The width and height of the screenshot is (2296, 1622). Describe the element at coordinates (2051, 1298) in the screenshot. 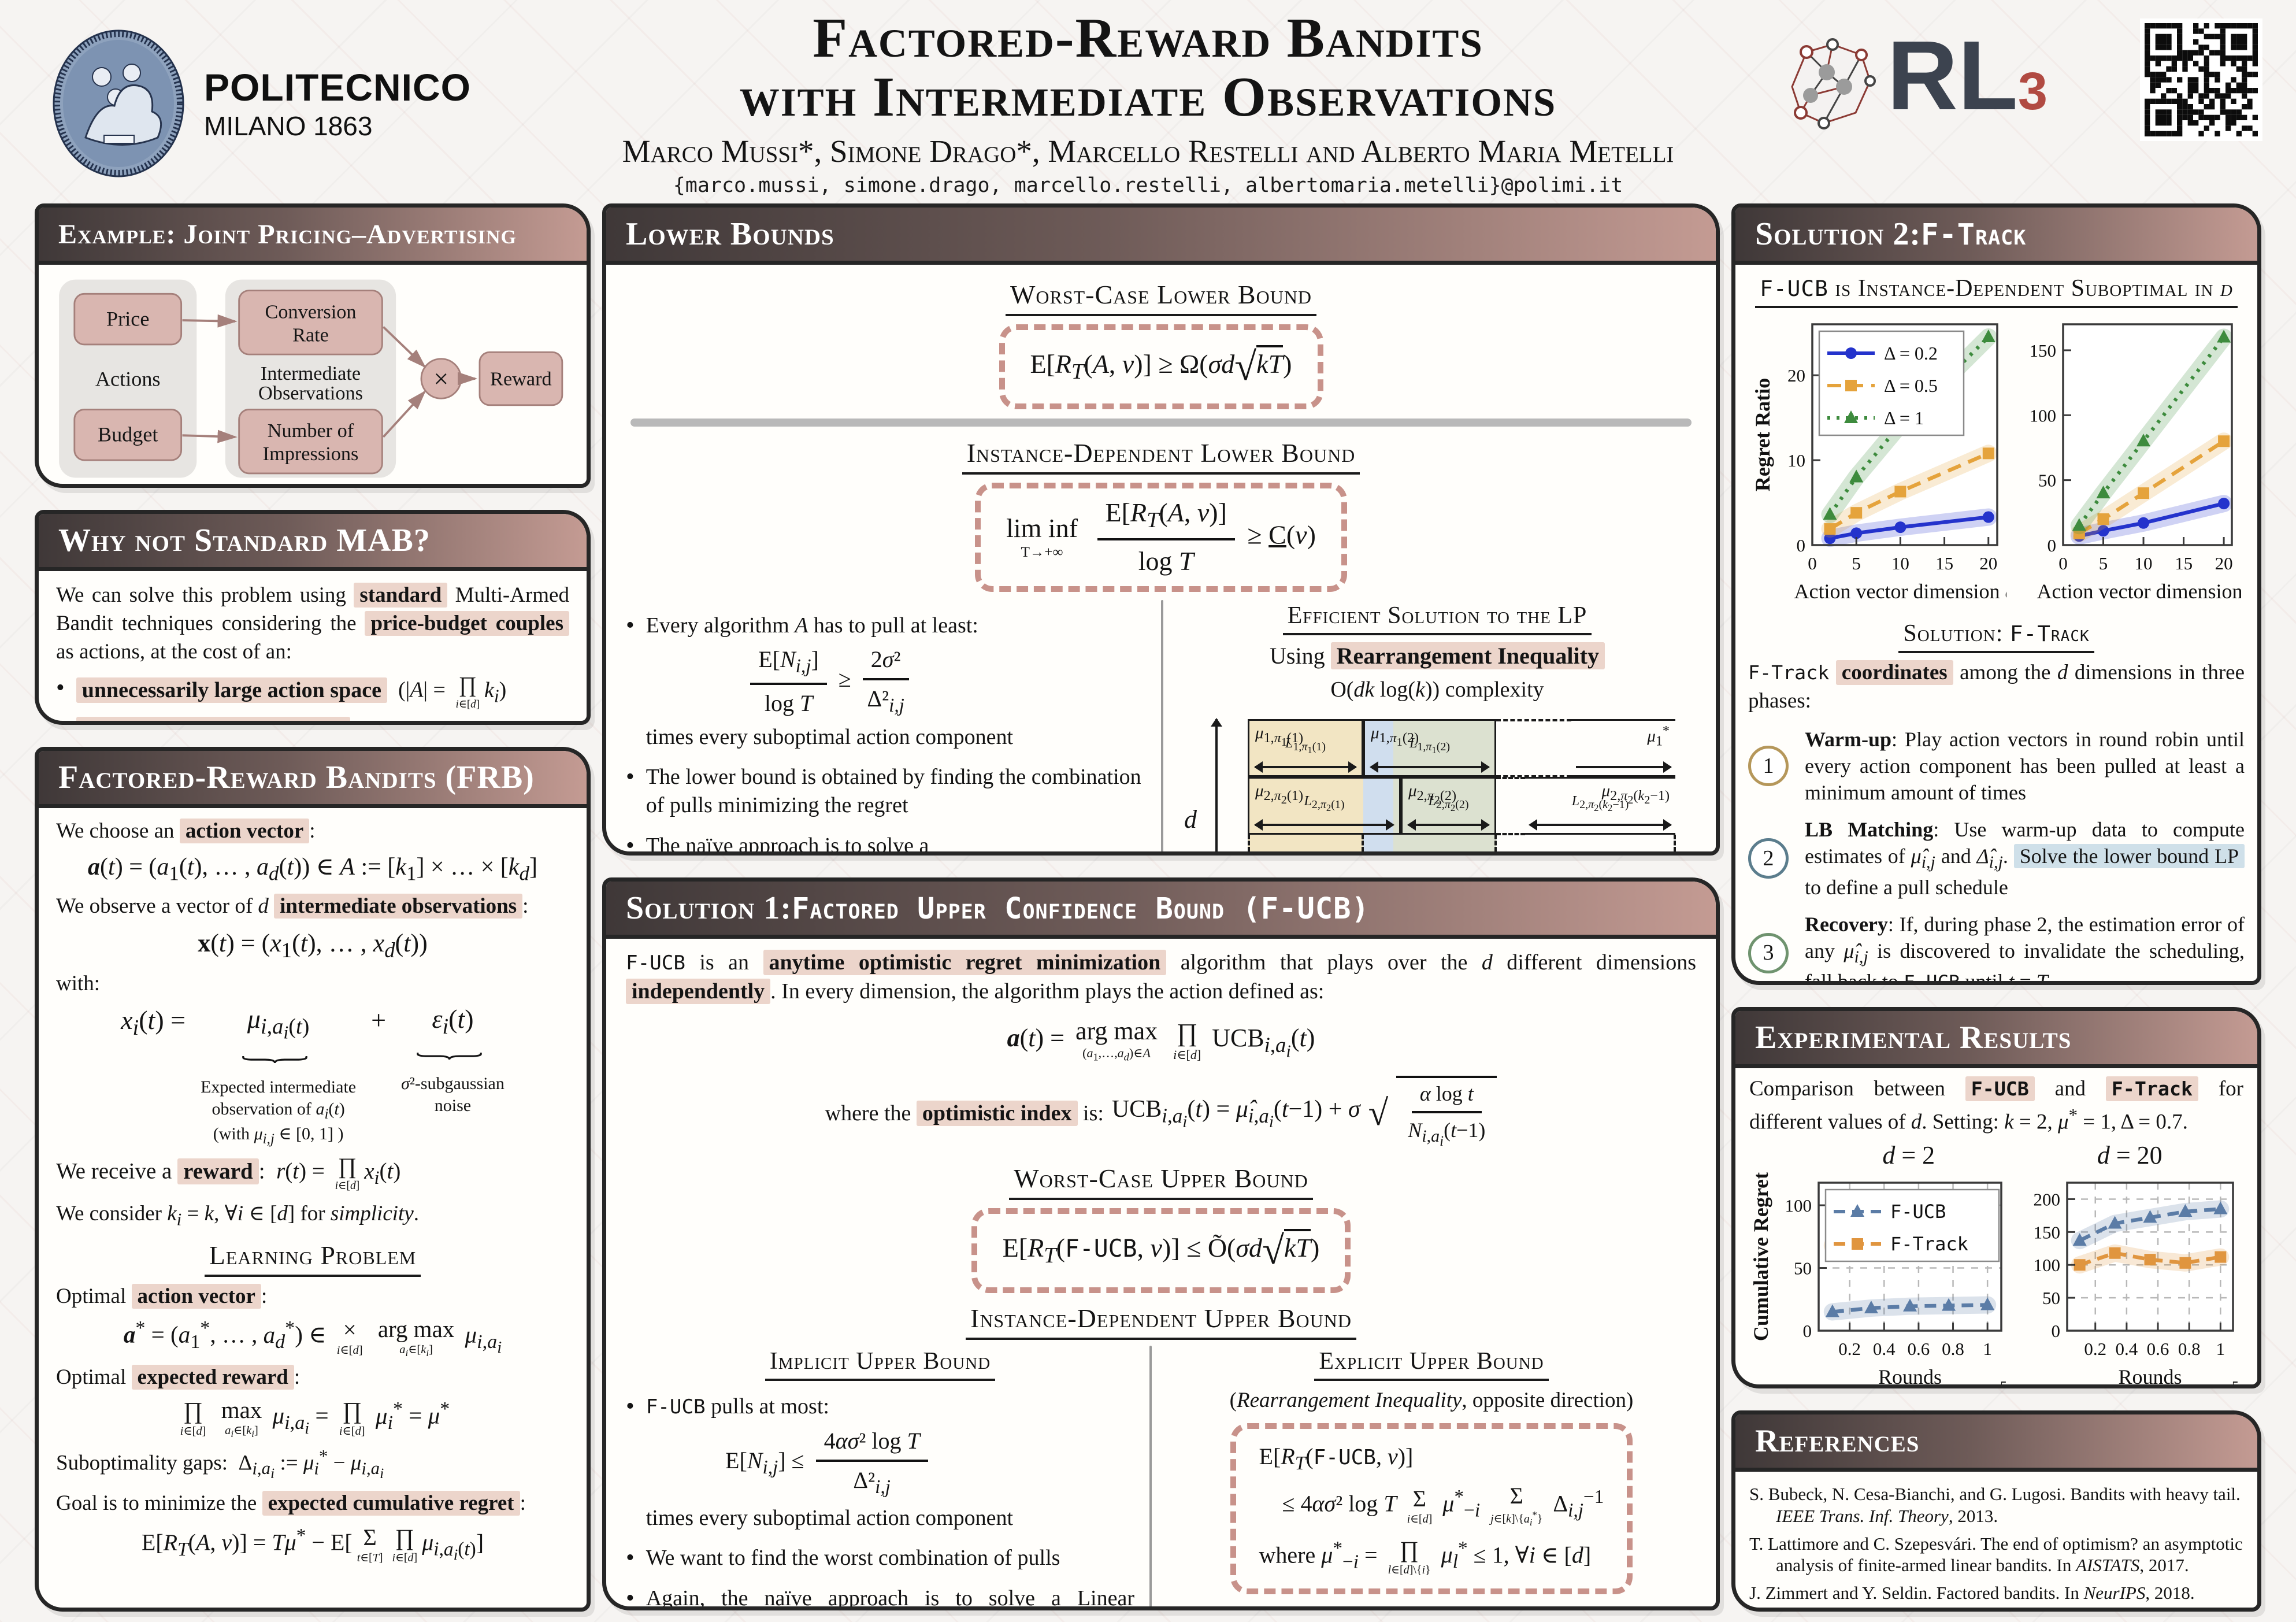

I see `svg-text: 50` at that location.